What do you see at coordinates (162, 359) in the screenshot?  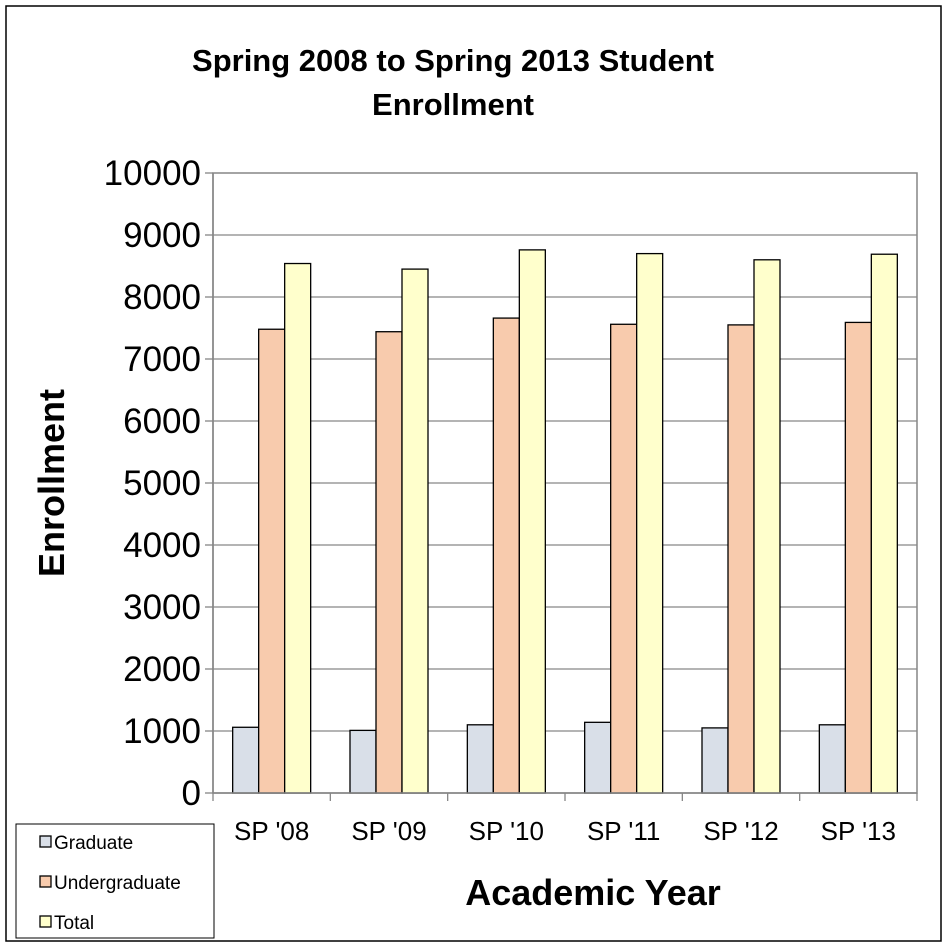 I see `y-tick-label: 7000` at bounding box center [162, 359].